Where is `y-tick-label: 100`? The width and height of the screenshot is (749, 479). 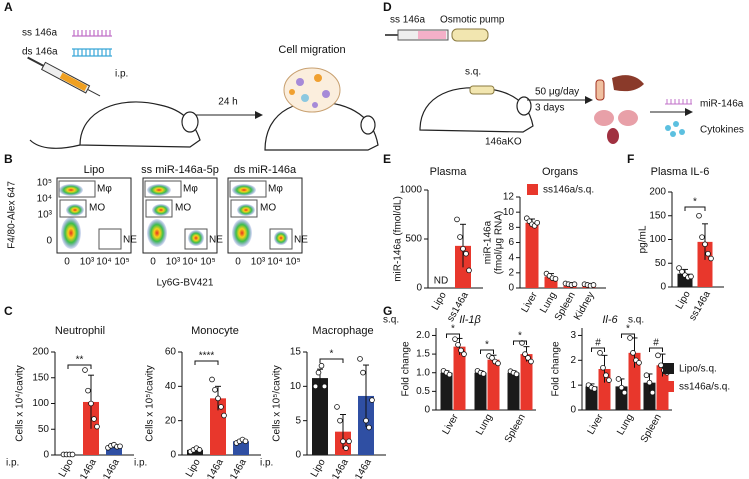
y-tick-label: 100 is located at coordinates (657, 239).